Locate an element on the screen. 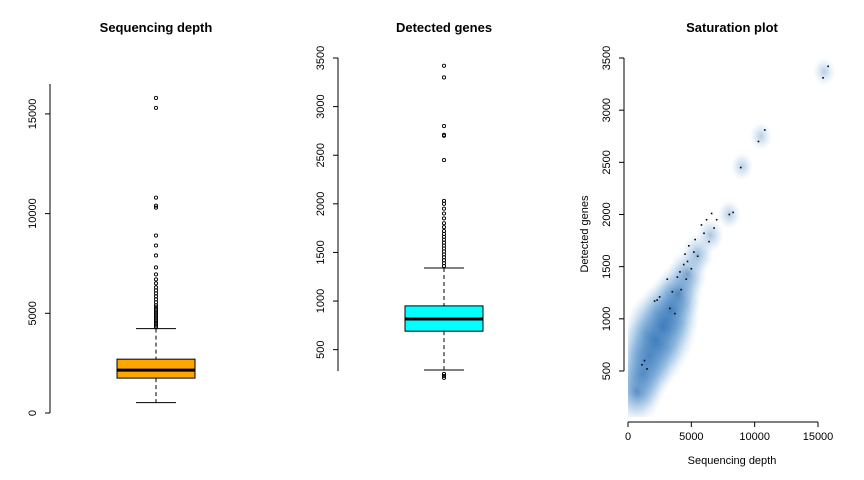 The width and height of the screenshot is (864, 480). x-tick-label: 0 is located at coordinates (628, 437).